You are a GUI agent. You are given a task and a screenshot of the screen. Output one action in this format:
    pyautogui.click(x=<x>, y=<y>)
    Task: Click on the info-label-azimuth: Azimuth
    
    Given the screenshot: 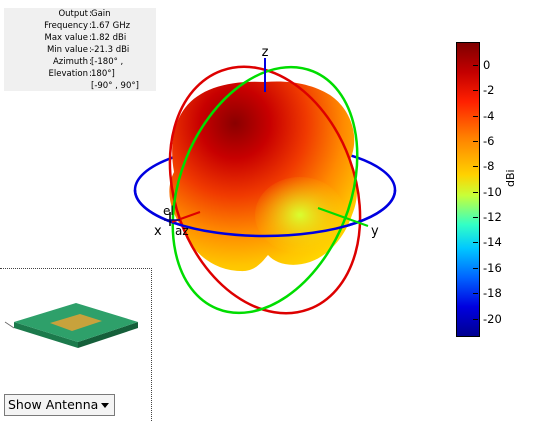 What is the action you would take?
    pyautogui.click(x=70, y=62)
    